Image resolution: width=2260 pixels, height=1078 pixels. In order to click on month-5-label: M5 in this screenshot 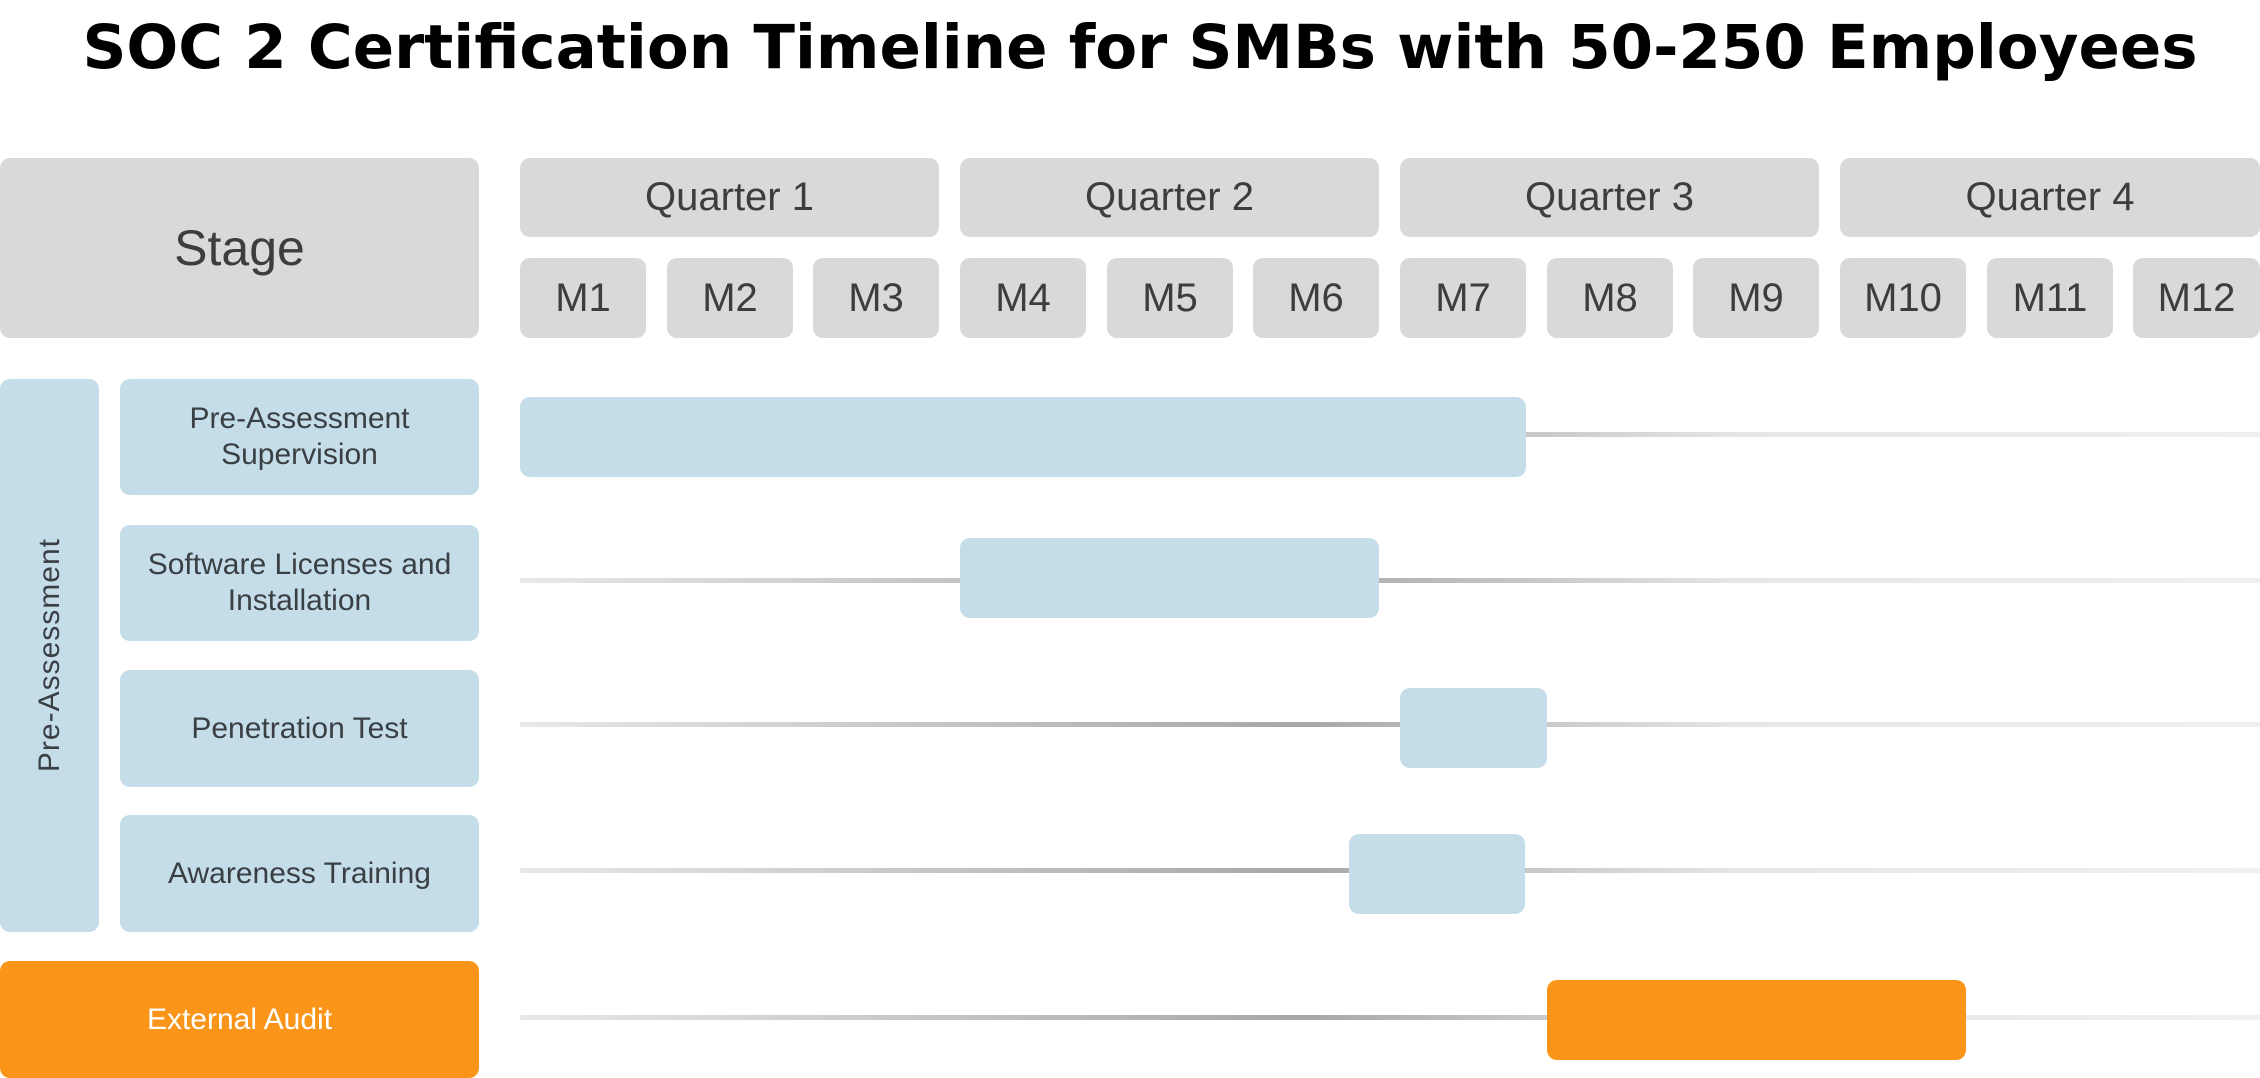, I will do `click(1170, 297)`.